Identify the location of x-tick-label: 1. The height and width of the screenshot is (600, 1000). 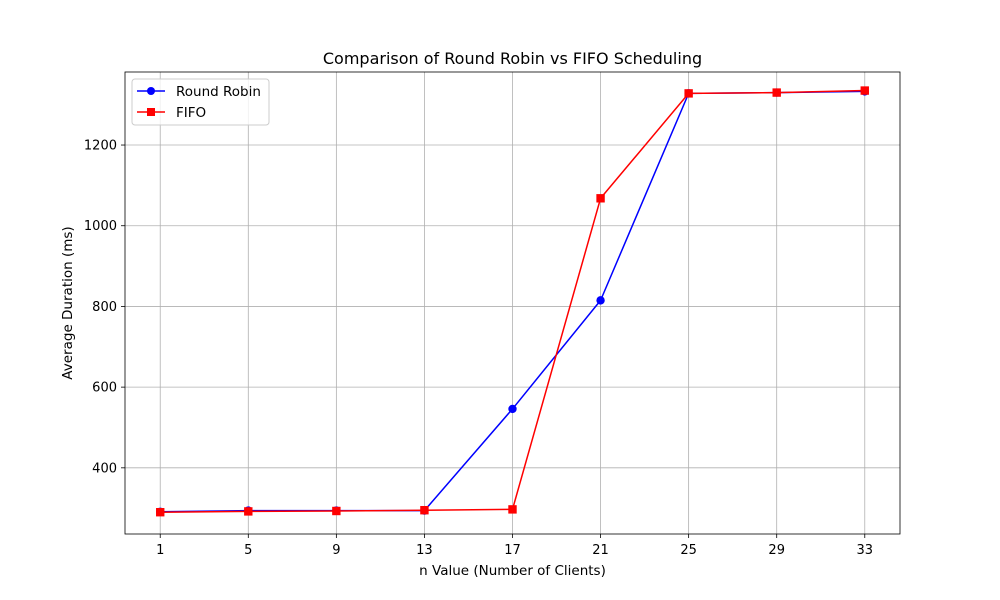
(160, 550).